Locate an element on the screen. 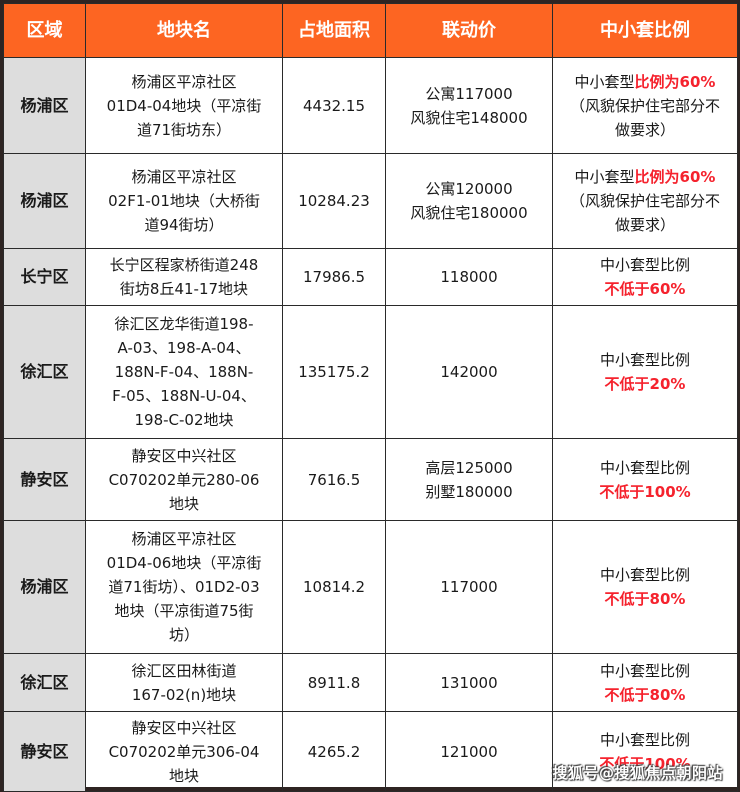  price-cell: 121000 is located at coordinates (469, 751).